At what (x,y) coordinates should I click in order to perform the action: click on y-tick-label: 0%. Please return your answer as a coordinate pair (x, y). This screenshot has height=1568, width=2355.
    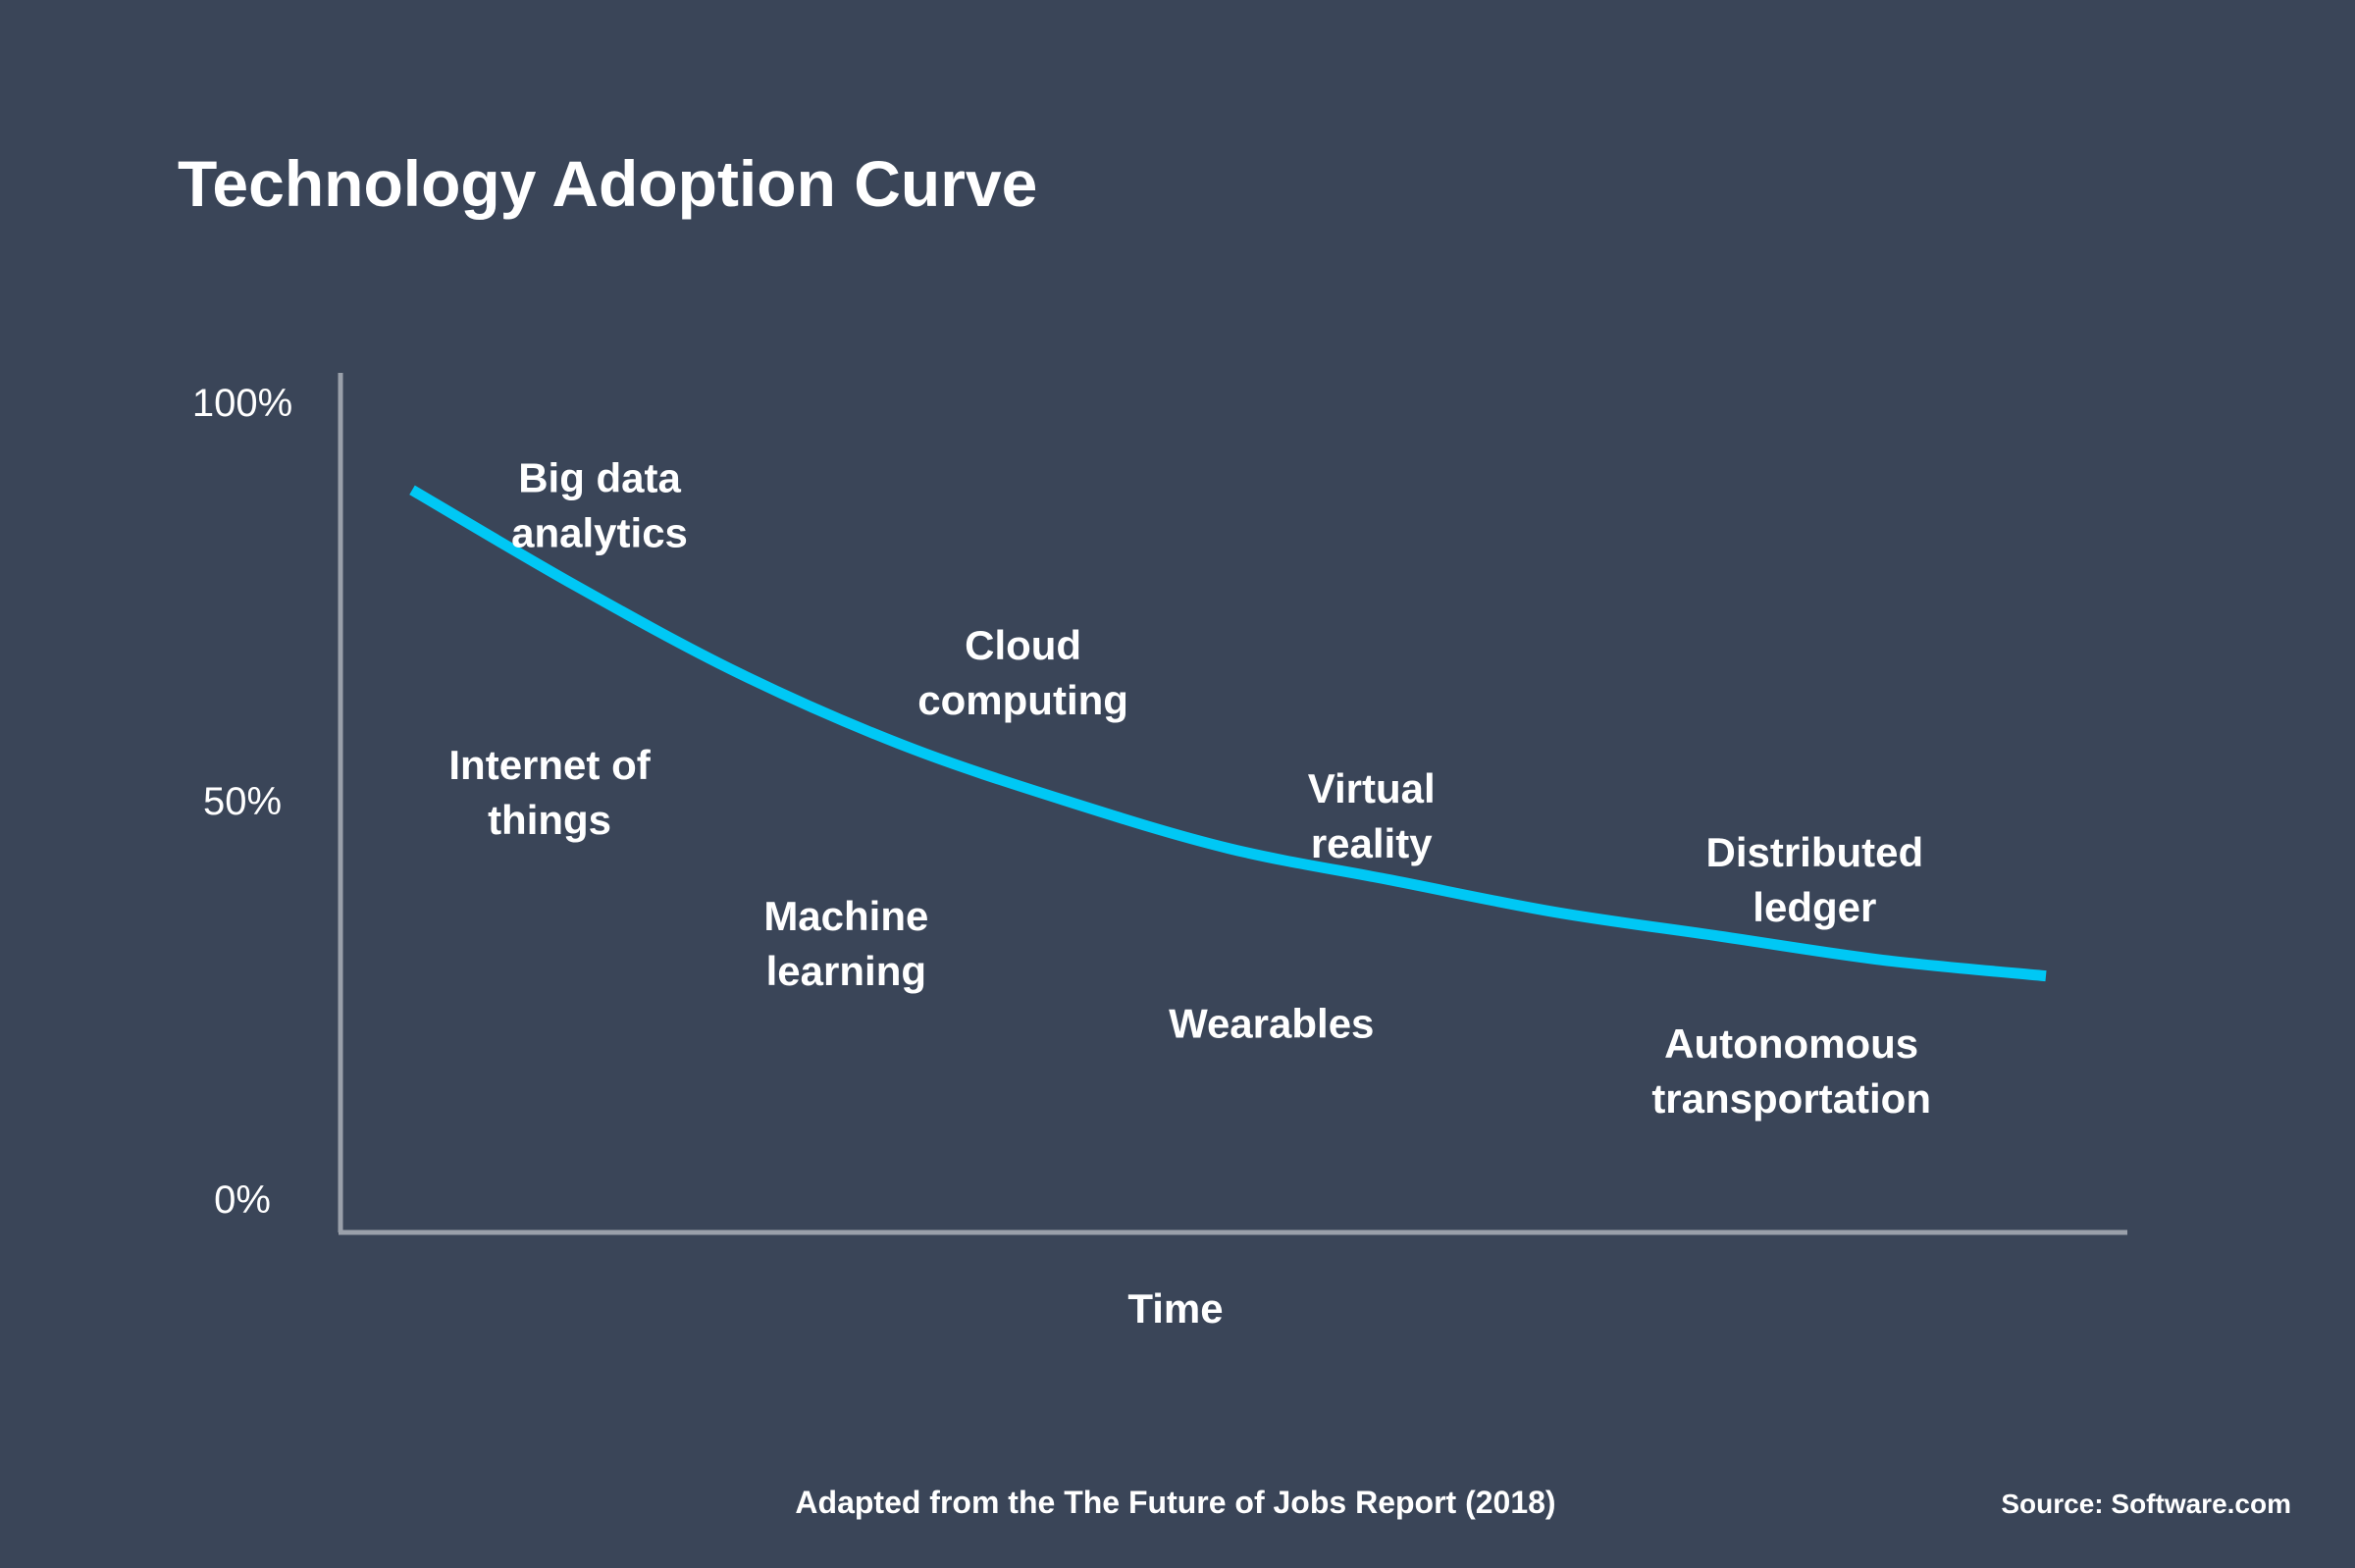
    Looking at the image, I should click on (242, 1200).